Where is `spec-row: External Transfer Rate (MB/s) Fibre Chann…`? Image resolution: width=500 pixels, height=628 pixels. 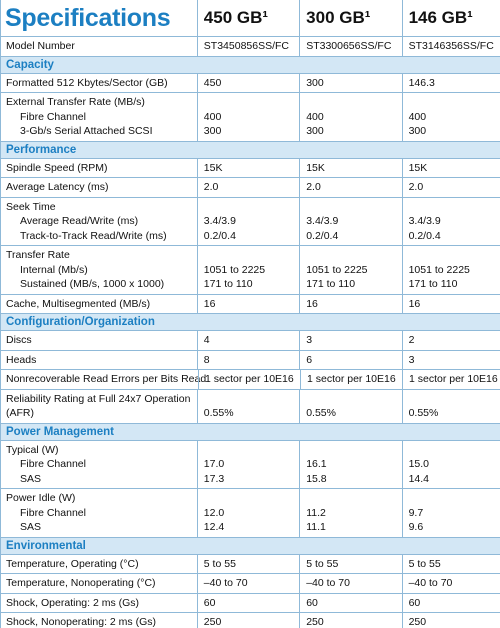
spec-row: External Transfer Rate (MB/s) Fibre Chann… is located at coordinates (250, 117).